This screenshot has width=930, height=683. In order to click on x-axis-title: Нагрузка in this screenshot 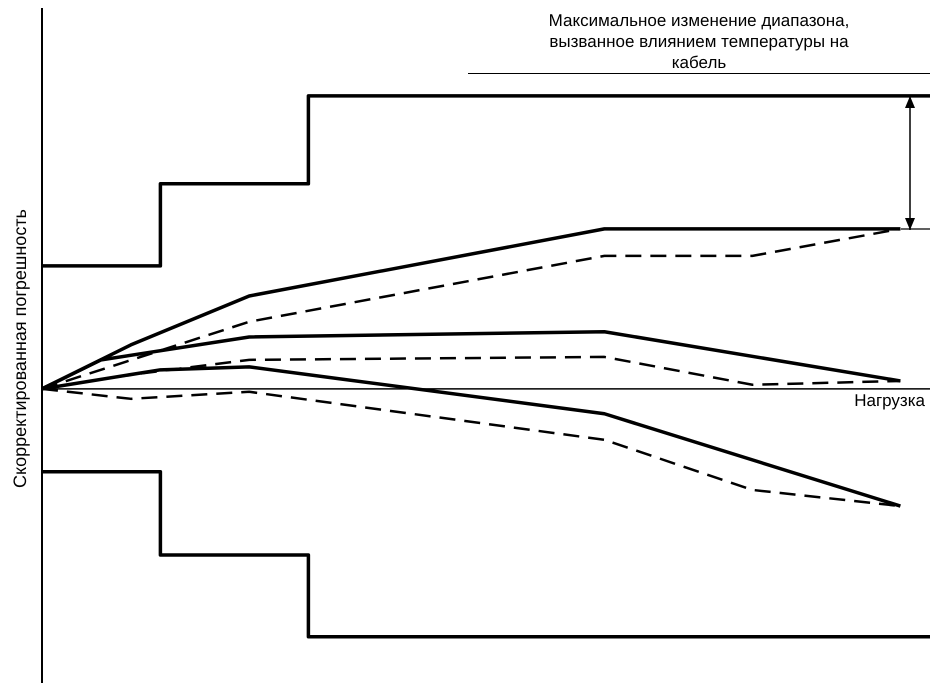, I will do `click(890, 400)`.